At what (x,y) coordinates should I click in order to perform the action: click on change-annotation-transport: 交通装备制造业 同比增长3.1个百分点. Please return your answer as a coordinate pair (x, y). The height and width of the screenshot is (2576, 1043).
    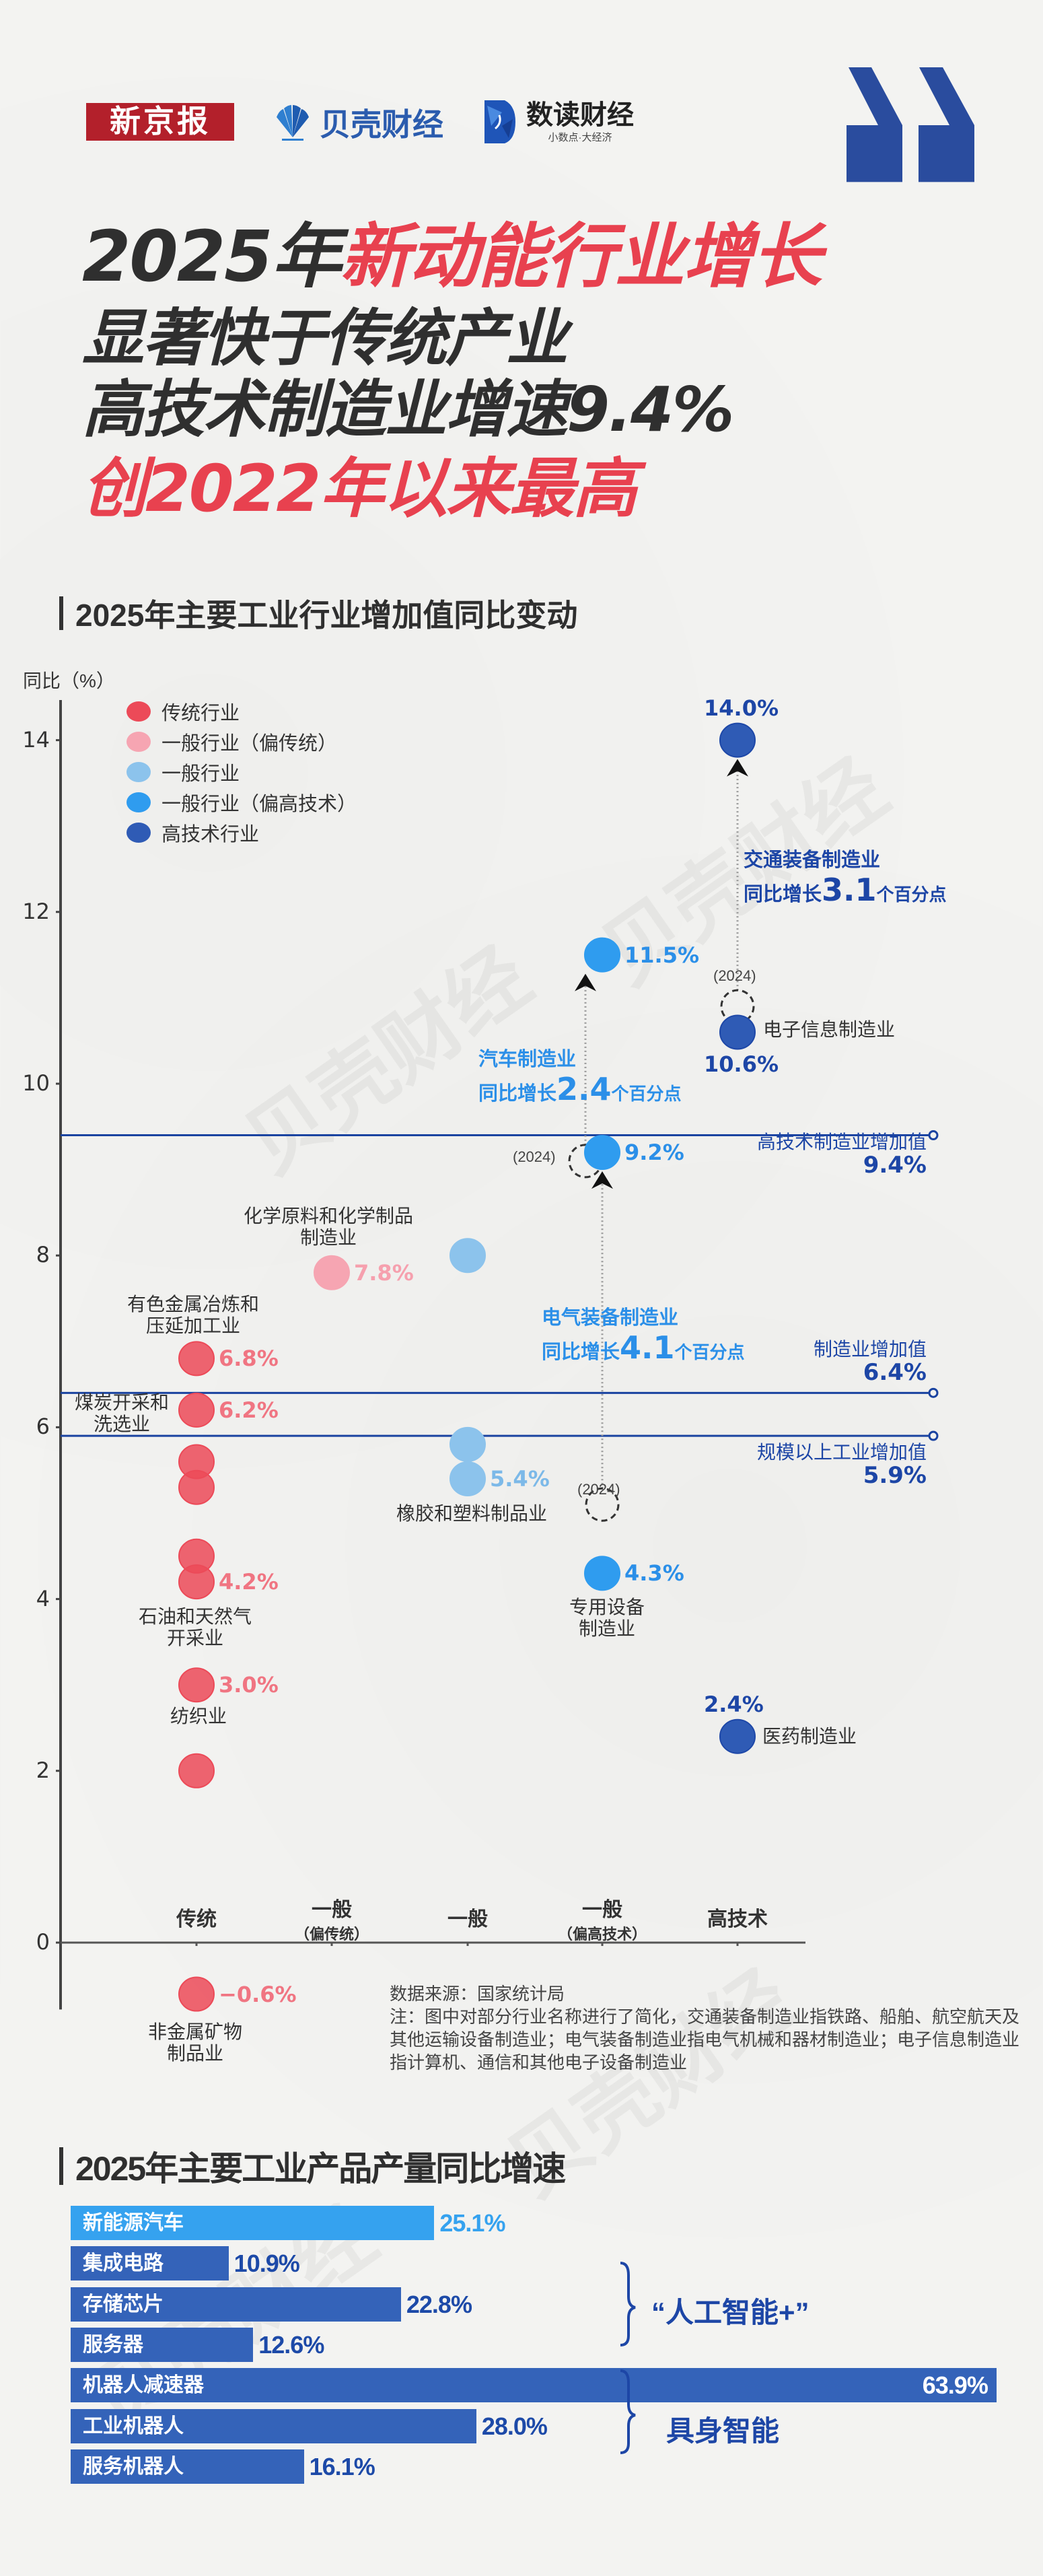
    Looking at the image, I should click on (845, 878).